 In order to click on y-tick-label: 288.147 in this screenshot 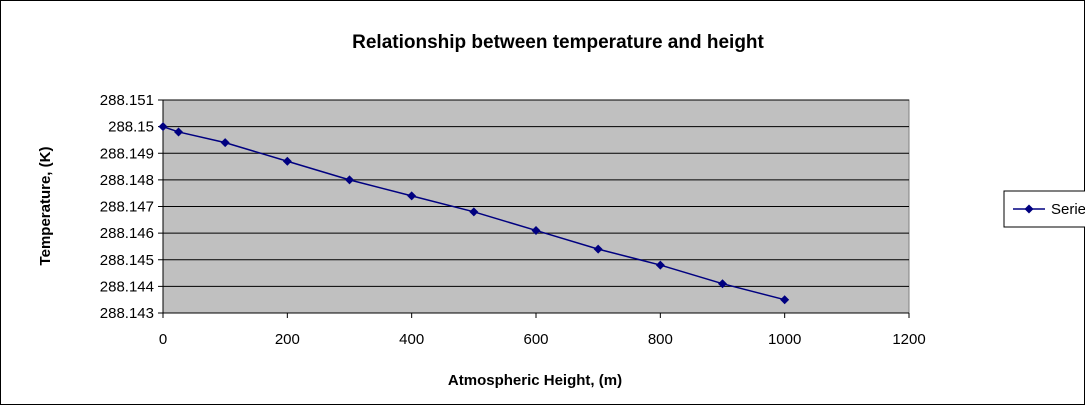, I will do `click(127, 207)`.